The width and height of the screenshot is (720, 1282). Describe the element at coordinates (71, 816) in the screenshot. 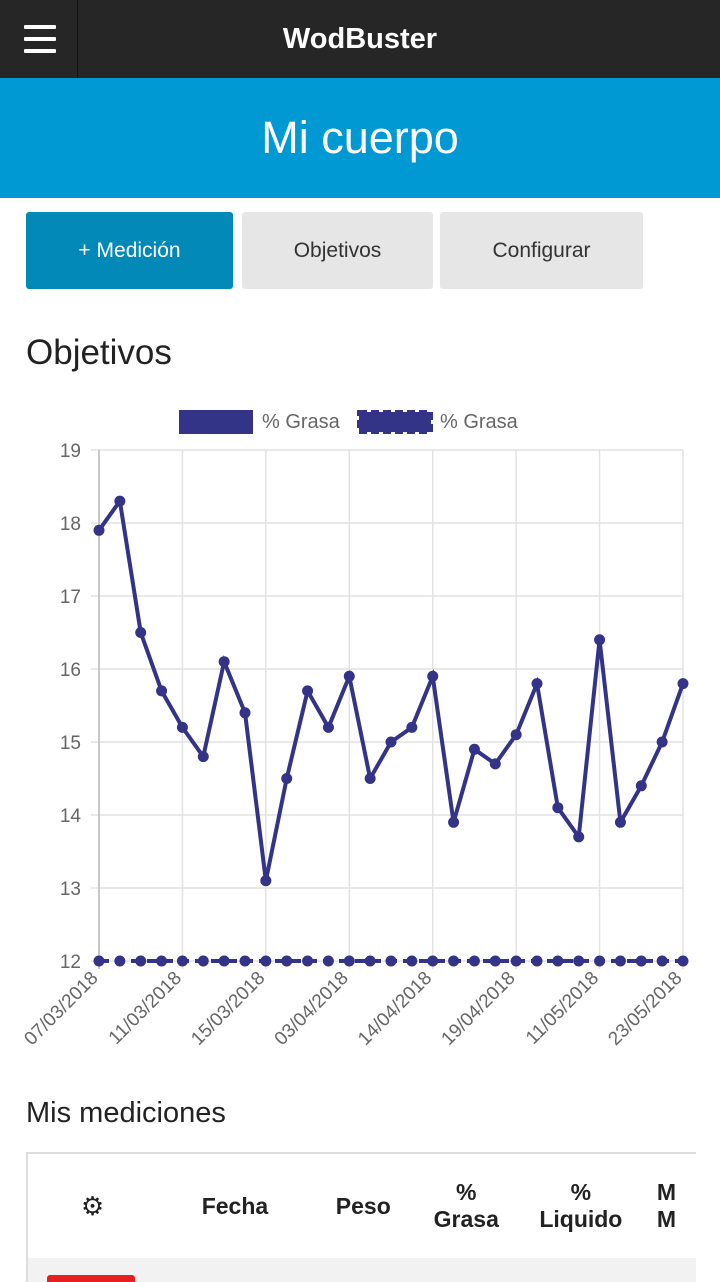

I see `y-tick-label: 14` at that location.